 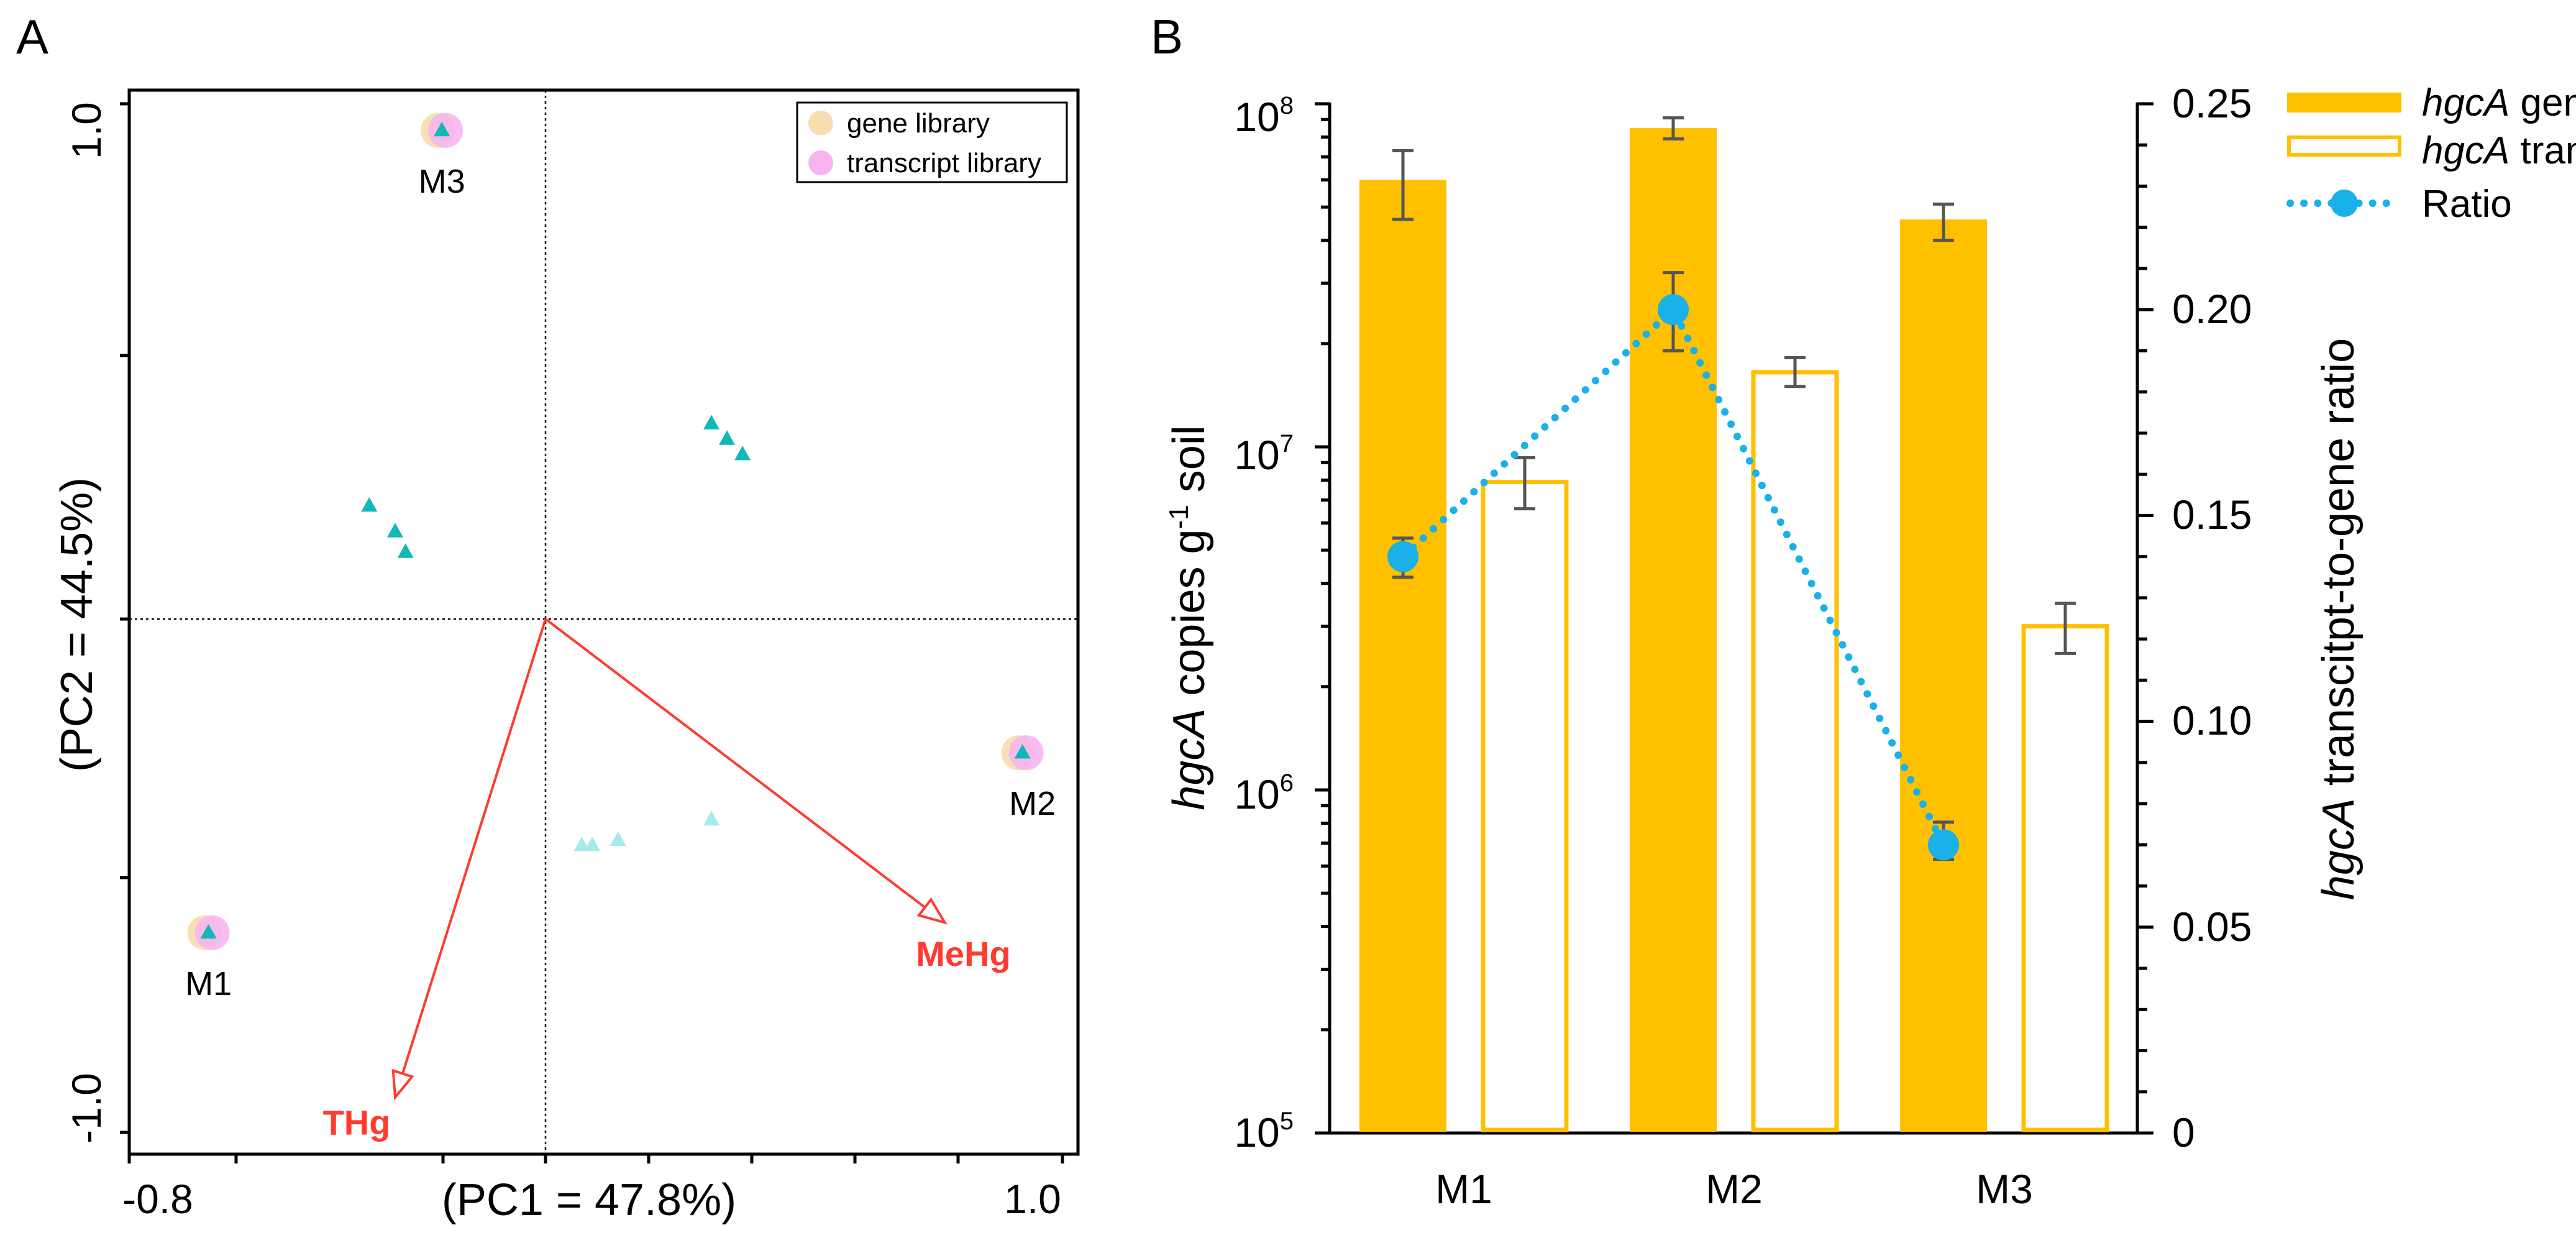 I want to click on pca-x-ticks, so click(x=595, y=1158).